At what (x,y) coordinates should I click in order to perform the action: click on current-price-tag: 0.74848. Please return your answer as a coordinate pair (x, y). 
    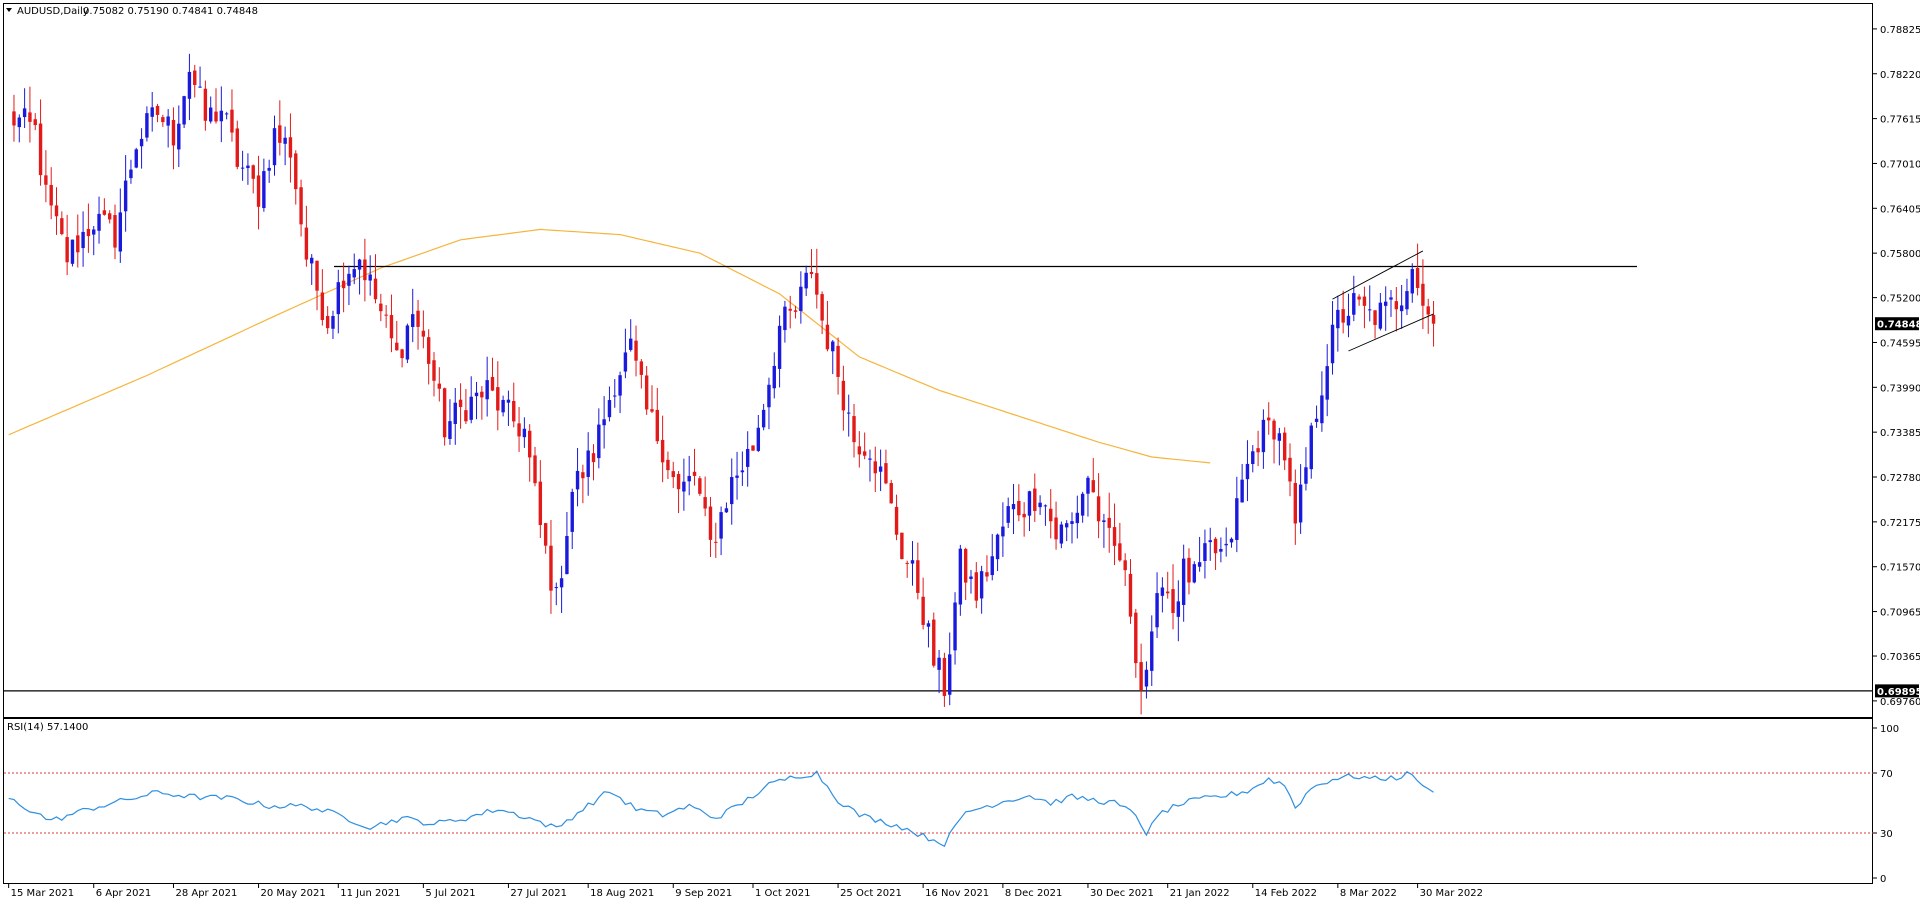
    Looking at the image, I should click on (1897, 324).